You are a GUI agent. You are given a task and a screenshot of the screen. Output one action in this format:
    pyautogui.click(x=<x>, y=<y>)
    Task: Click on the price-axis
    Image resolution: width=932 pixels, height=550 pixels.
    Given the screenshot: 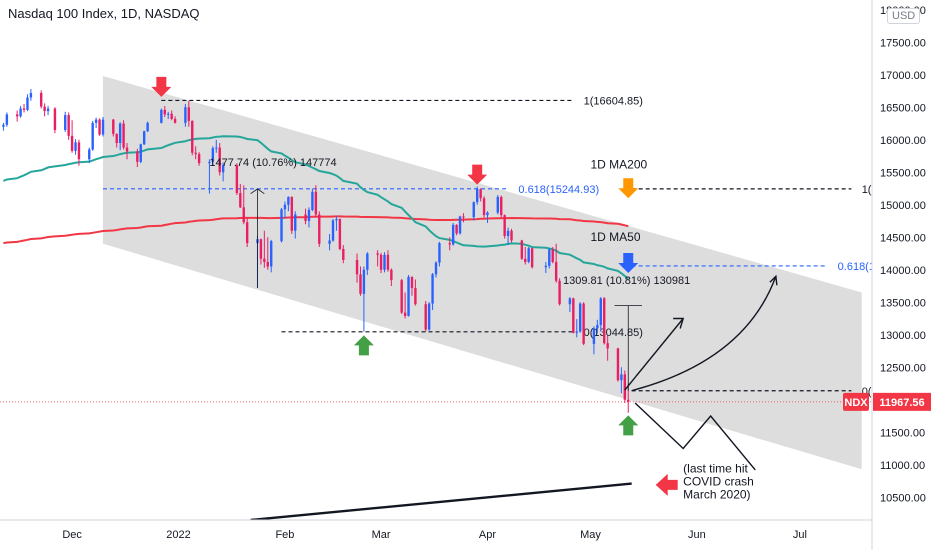 What is the action you would take?
    pyautogui.click(x=902, y=275)
    